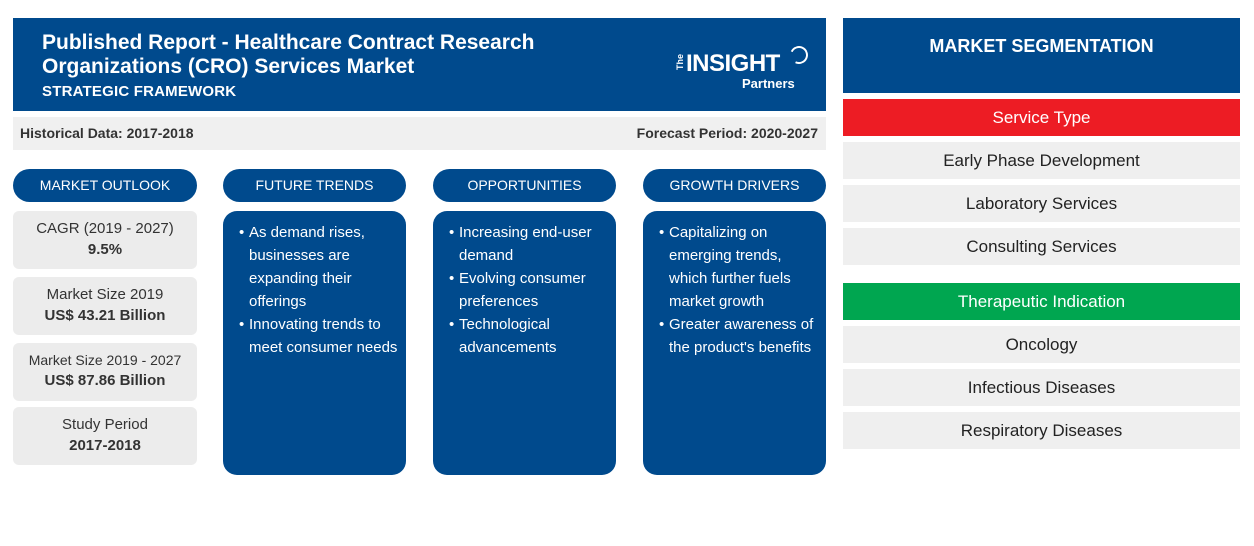 Image resolution: width=1254 pixels, height=546 pixels. What do you see at coordinates (529, 336) in the screenshot?
I see `opportunity-item: Technological advancements` at bounding box center [529, 336].